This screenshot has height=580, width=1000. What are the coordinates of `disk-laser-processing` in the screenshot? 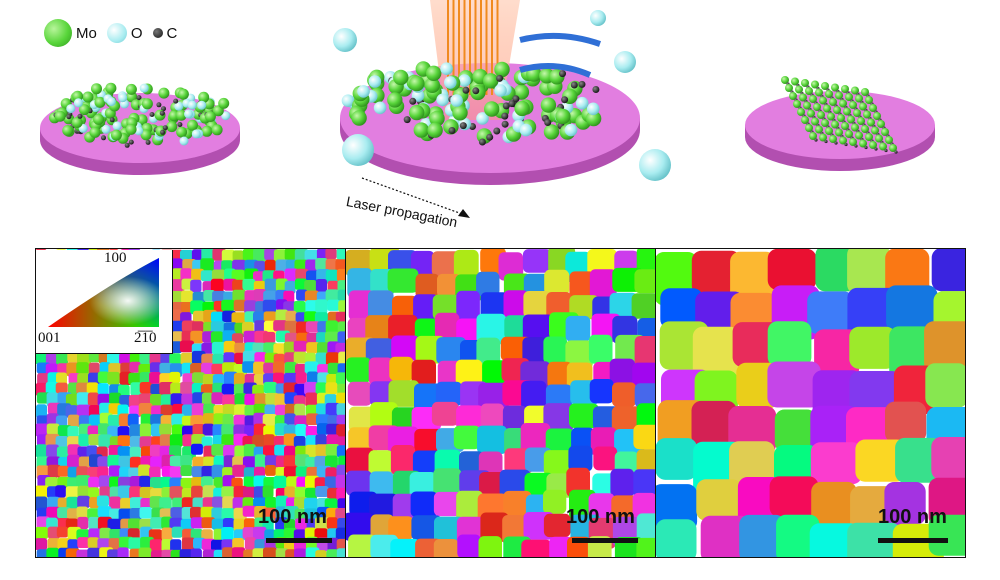 It's located at (502, 109).